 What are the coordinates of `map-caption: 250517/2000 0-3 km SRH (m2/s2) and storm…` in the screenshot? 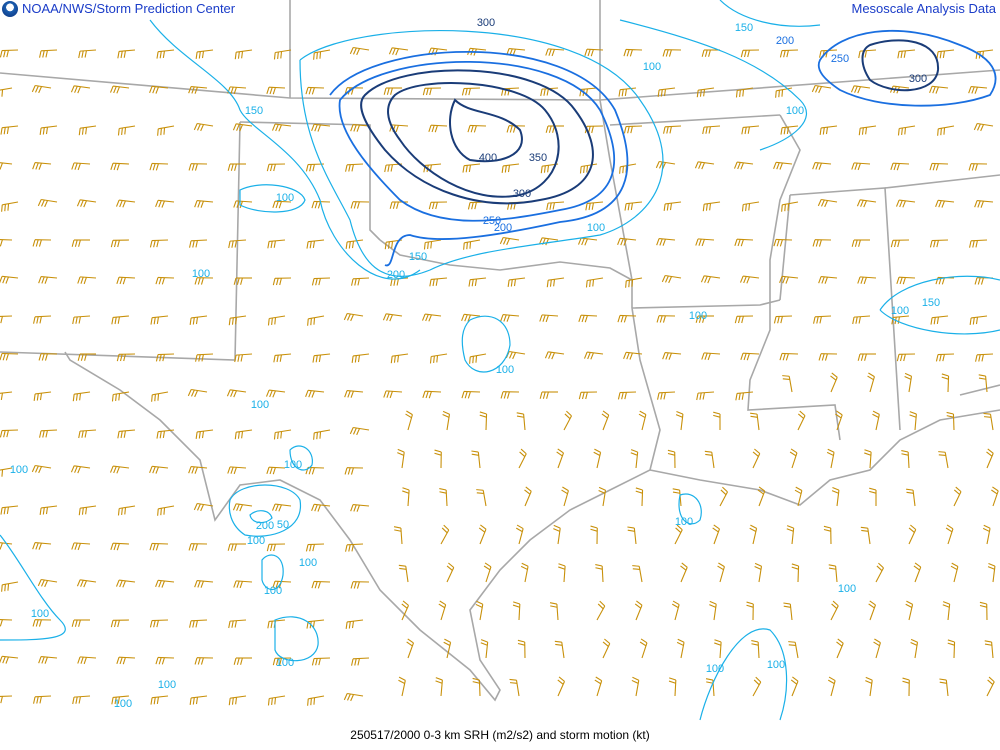 It's located at (500, 735).